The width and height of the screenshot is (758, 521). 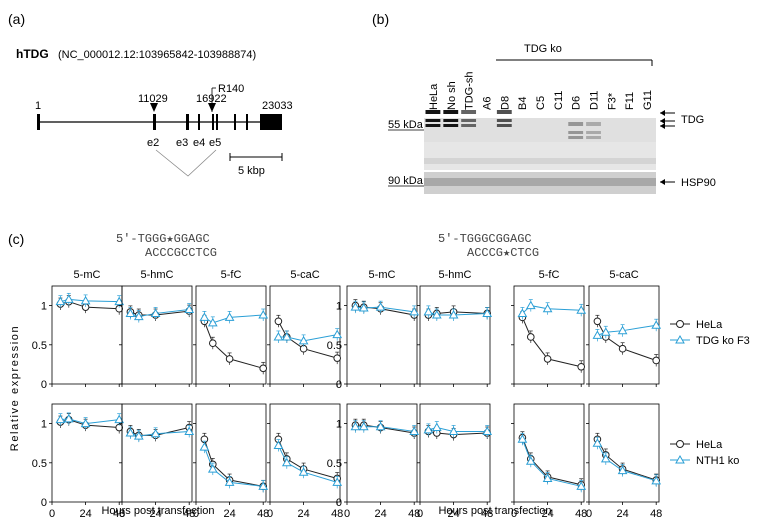 What do you see at coordinates (704, 453) in the screenshot?
I see `legend-bottom: HeLa NTH1 ko` at bounding box center [704, 453].